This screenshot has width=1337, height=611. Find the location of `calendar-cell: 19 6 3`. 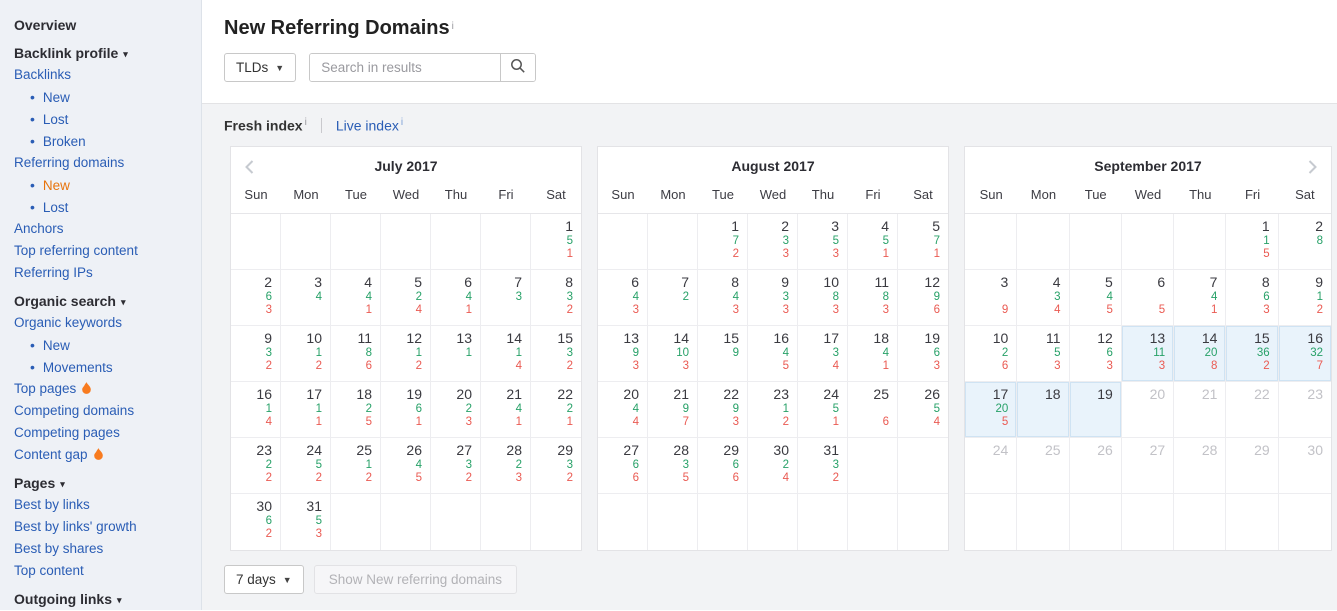

calendar-cell: 19 6 3 is located at coordinates (923, 354).